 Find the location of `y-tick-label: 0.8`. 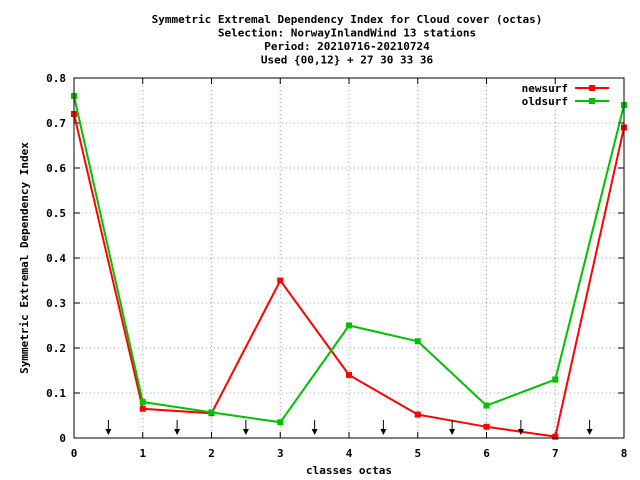

y-tick-label: 0.8 is located at coordinates (56, 78).